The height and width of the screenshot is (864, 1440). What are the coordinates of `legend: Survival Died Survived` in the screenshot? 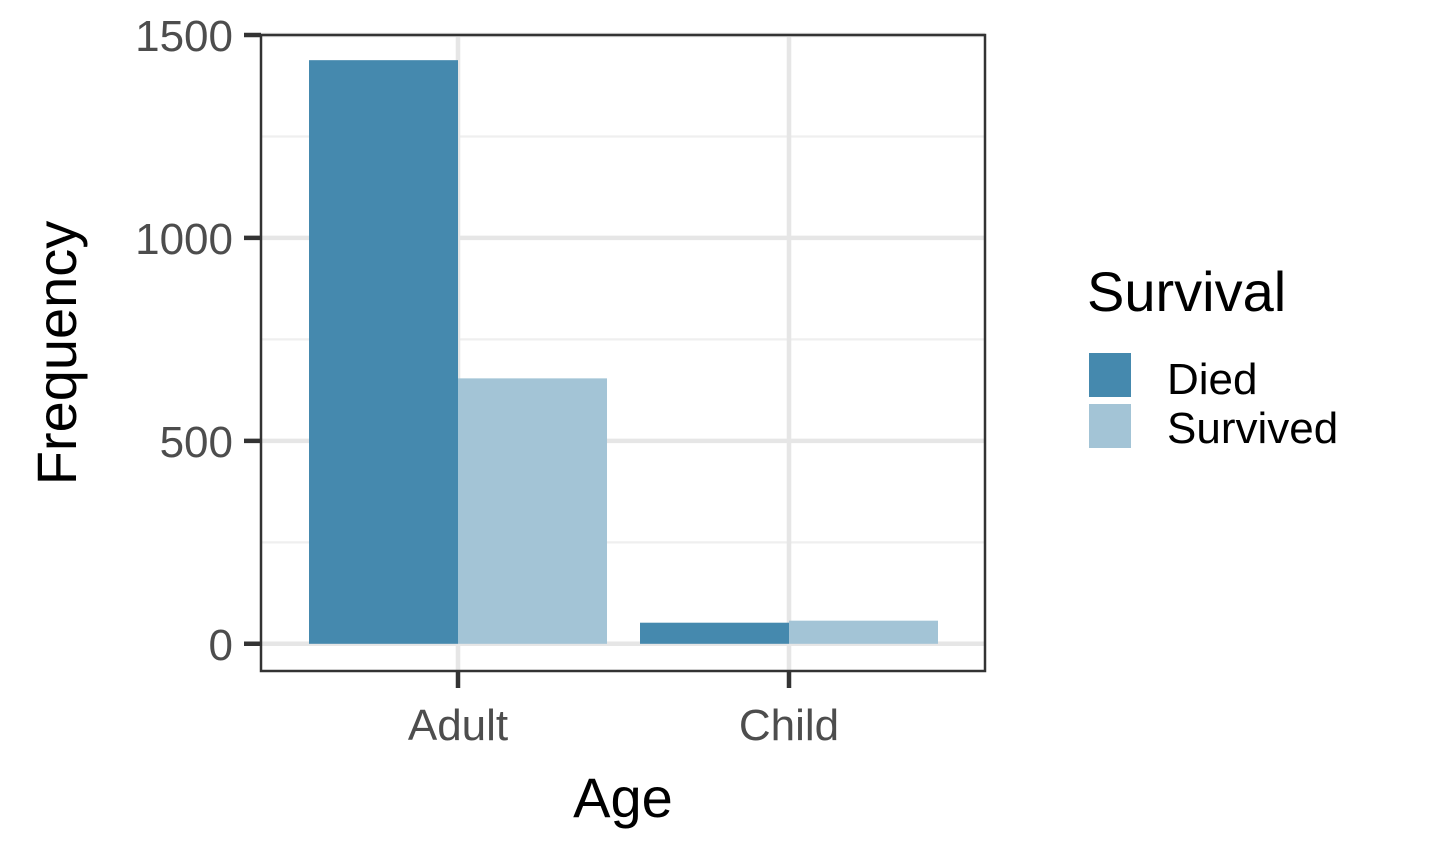 It's located at (1212, 356).